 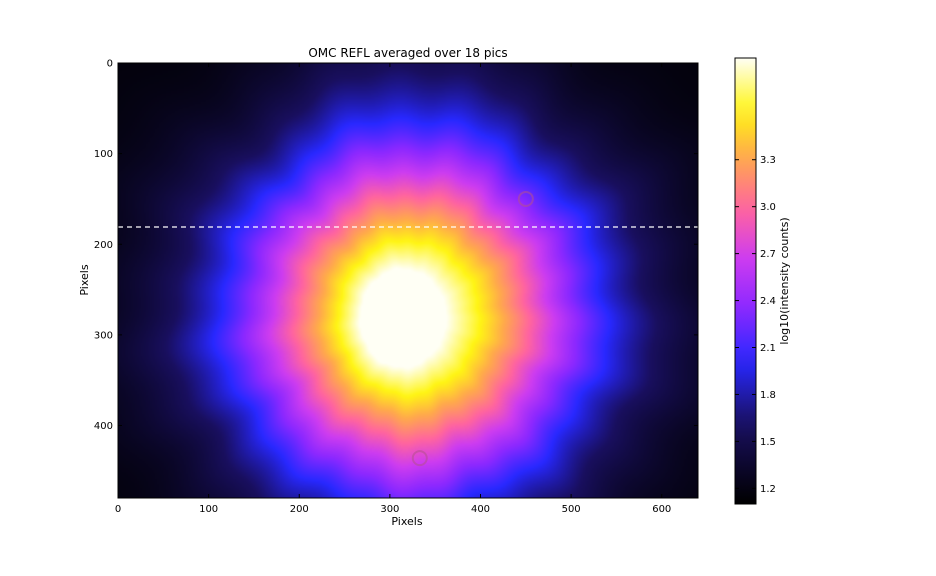 What do you see at coordinates (768, 395) in the screenshot?
I see `colorbar-tick-label: 1.8` at bounding box center [768, 395].